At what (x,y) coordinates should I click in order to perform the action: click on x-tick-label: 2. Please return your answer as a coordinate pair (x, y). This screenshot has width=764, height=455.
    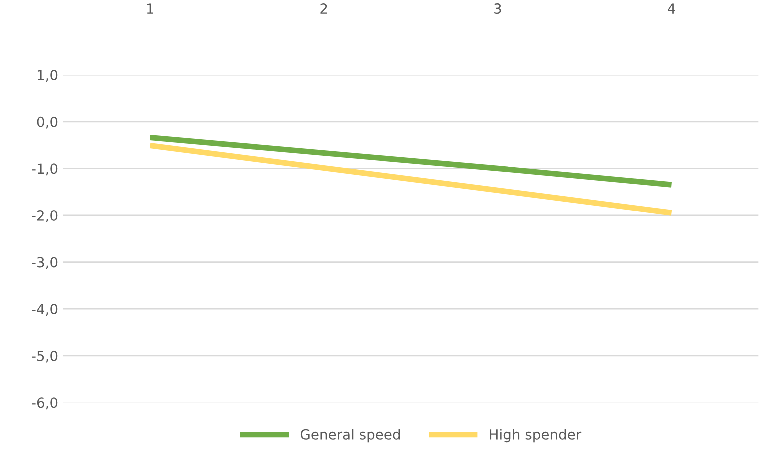
    Looking at the image, I should click on (324, 9).